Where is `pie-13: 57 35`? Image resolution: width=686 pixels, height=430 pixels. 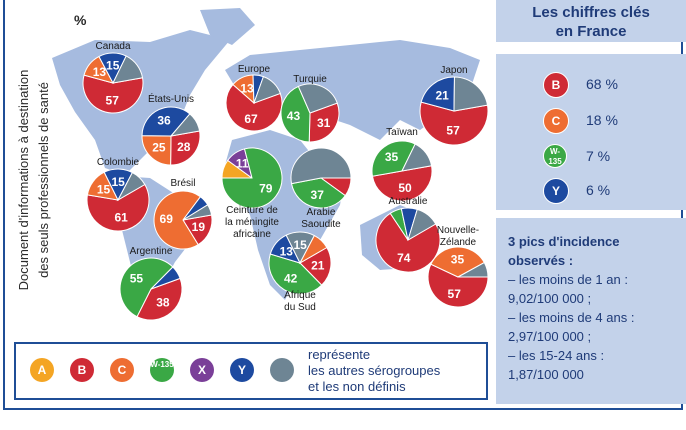
pie-13: 57 35 is located at coordinates (458, 277).